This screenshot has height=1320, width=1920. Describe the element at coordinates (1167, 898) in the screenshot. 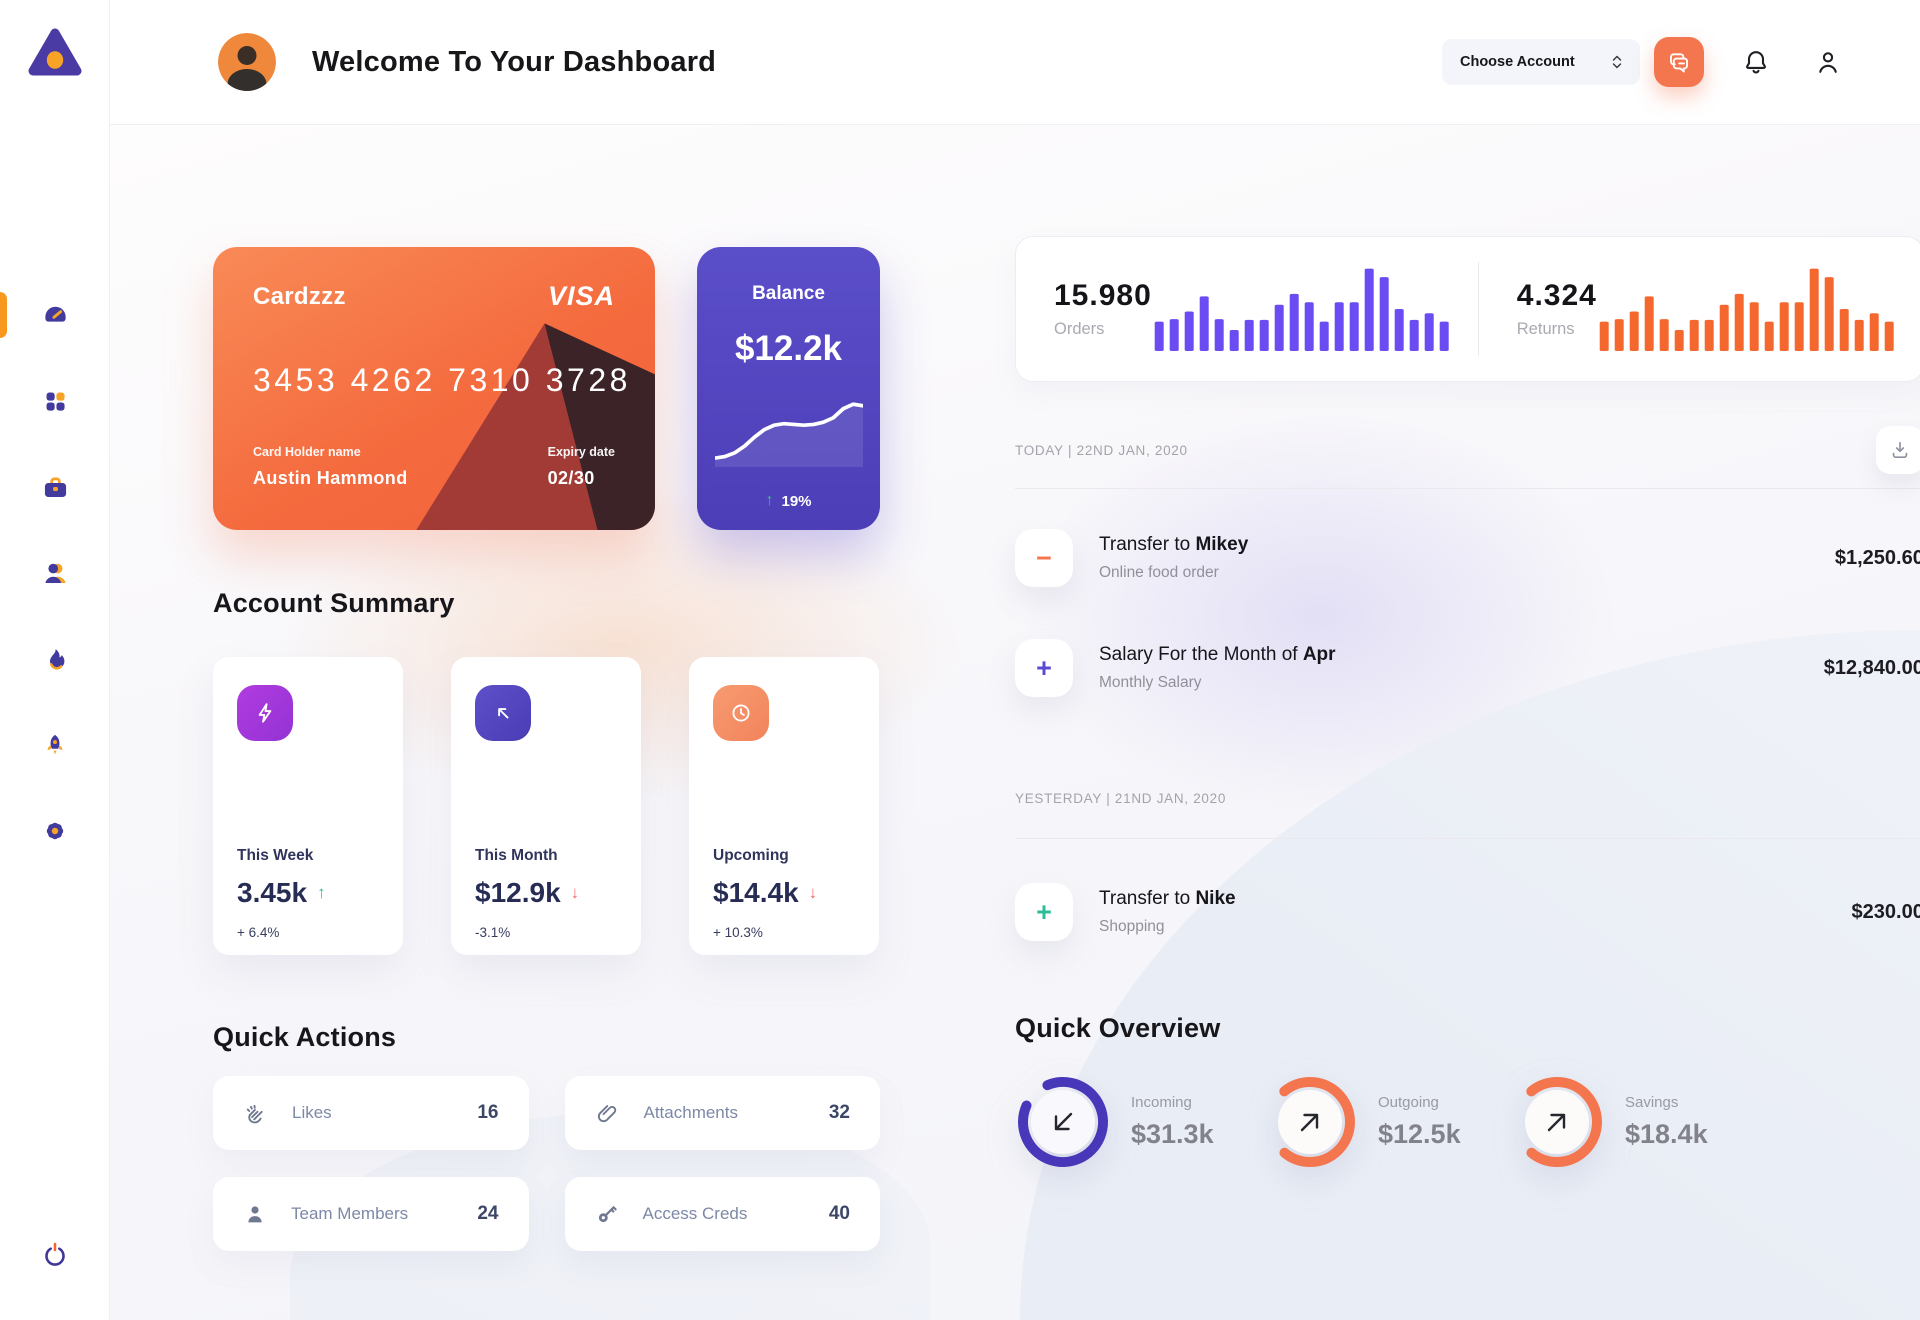

I see `transaction-title: Transfer to Nike` at that location.